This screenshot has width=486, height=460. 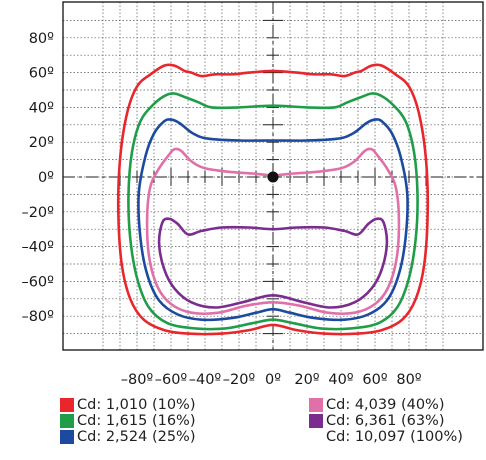 I want to click on y-tick-label: –40º, so click(x=37, y=248).